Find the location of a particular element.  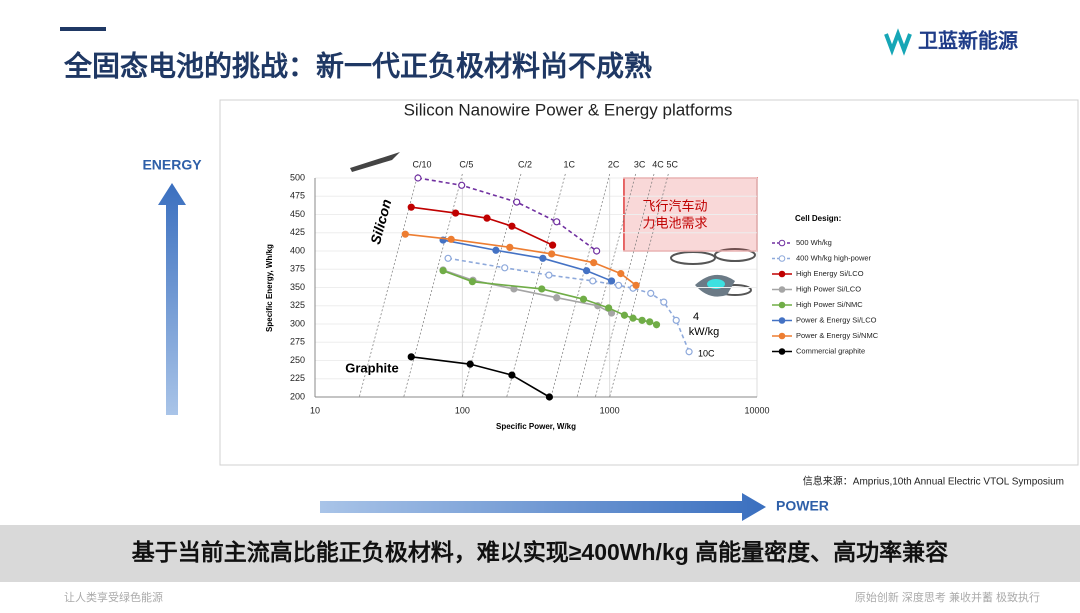

footer-right: 原始创新 深度思考 兼收并蓄 极致执行 is located at coordinates (947, 597).